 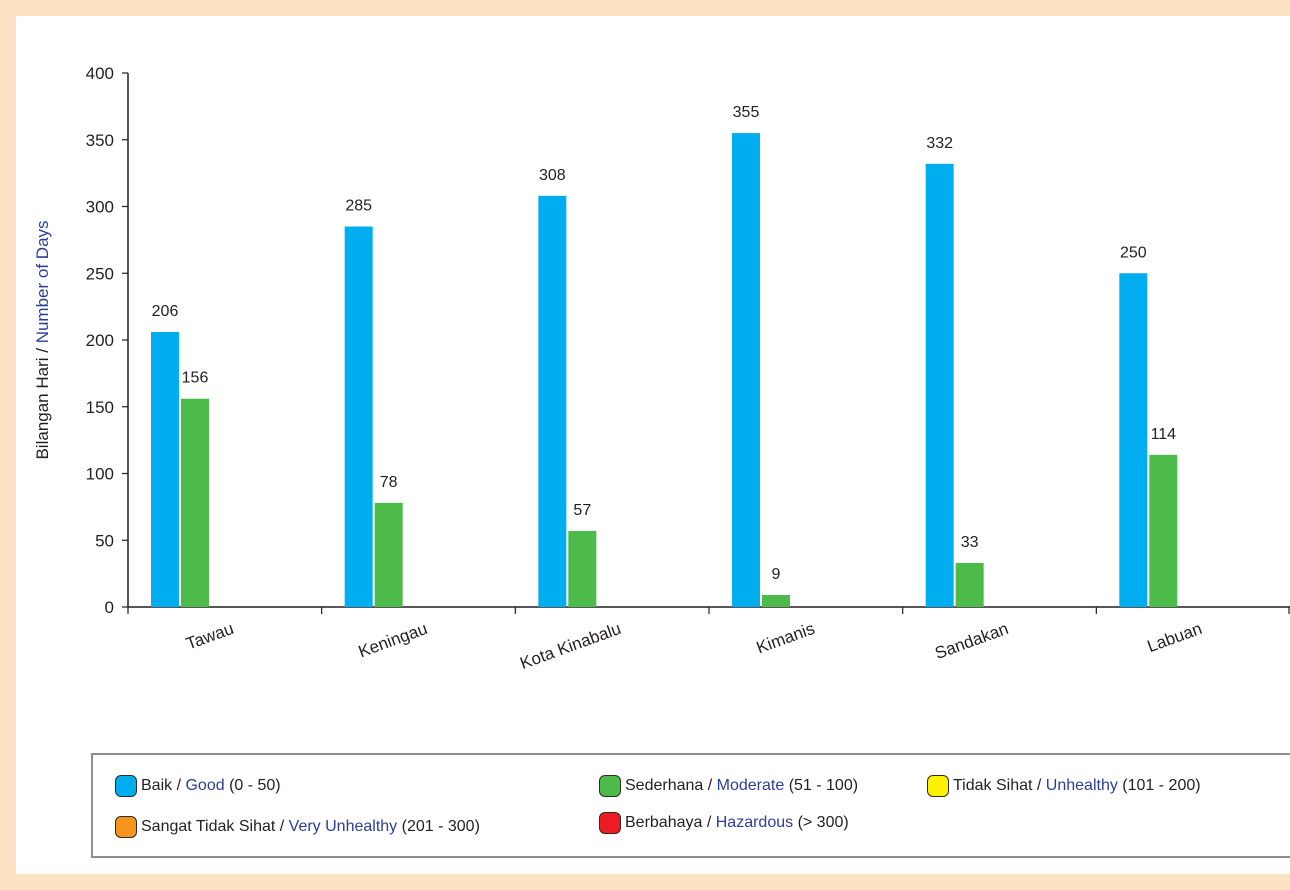 I want to click on y-tick-label: 150, so click(x=100, y=407).